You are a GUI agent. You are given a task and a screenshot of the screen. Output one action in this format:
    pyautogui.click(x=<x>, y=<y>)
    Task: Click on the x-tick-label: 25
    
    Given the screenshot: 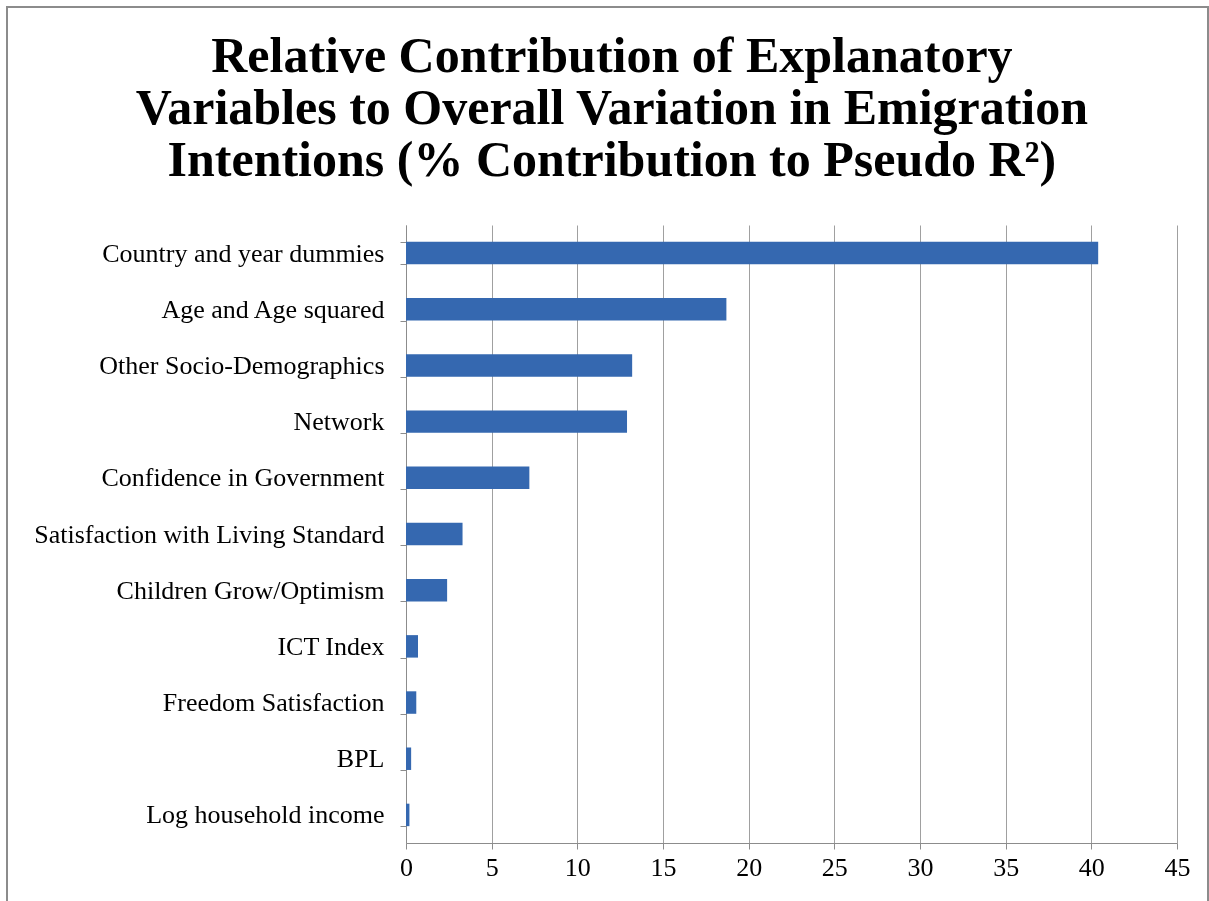 What is the action you would take?
    pyautogui.click(x=834, y=867)
    